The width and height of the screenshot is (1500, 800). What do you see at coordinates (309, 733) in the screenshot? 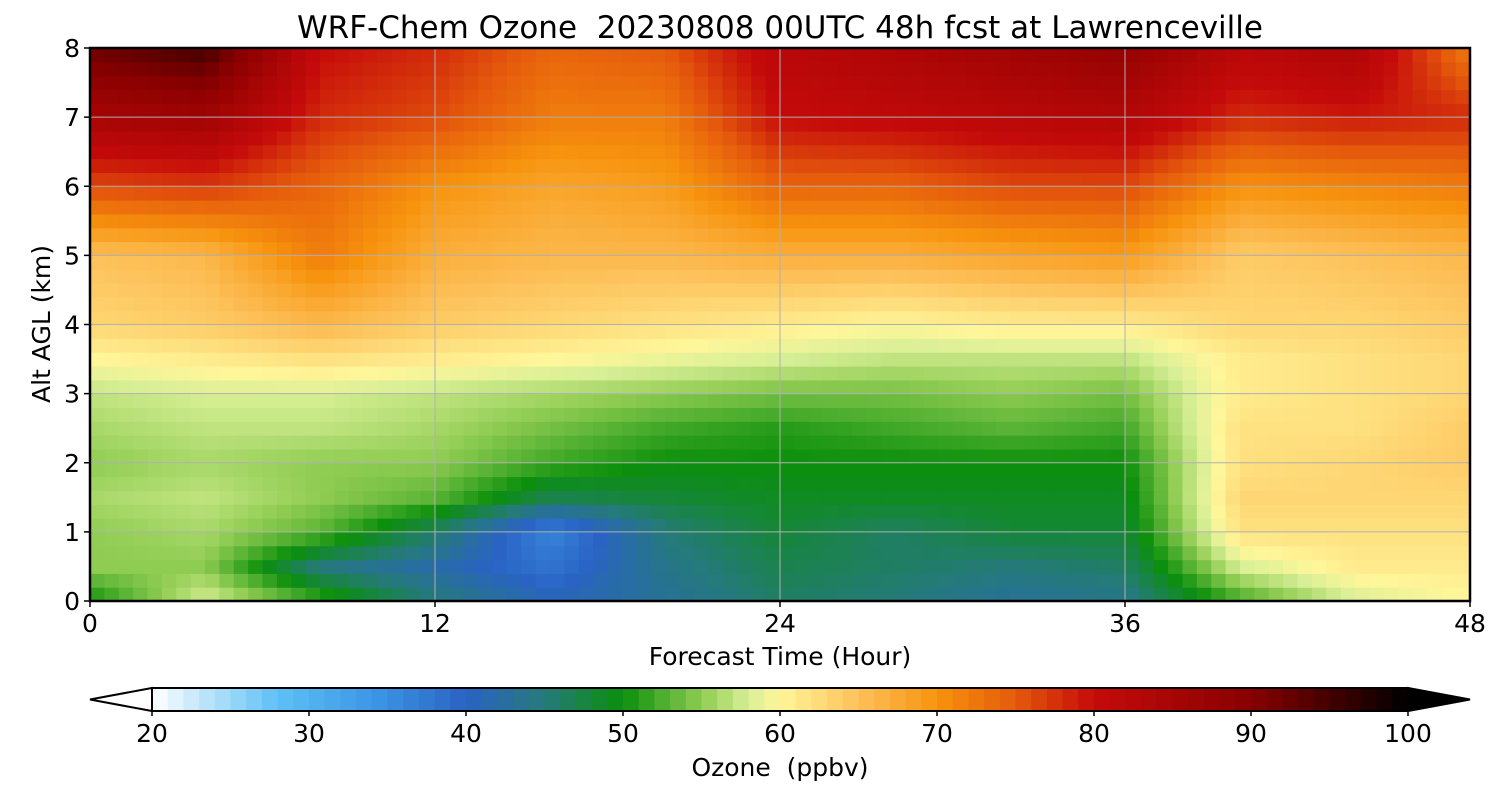
I see `colorbar-tick-label: 30` at bounding box center [309, 733].